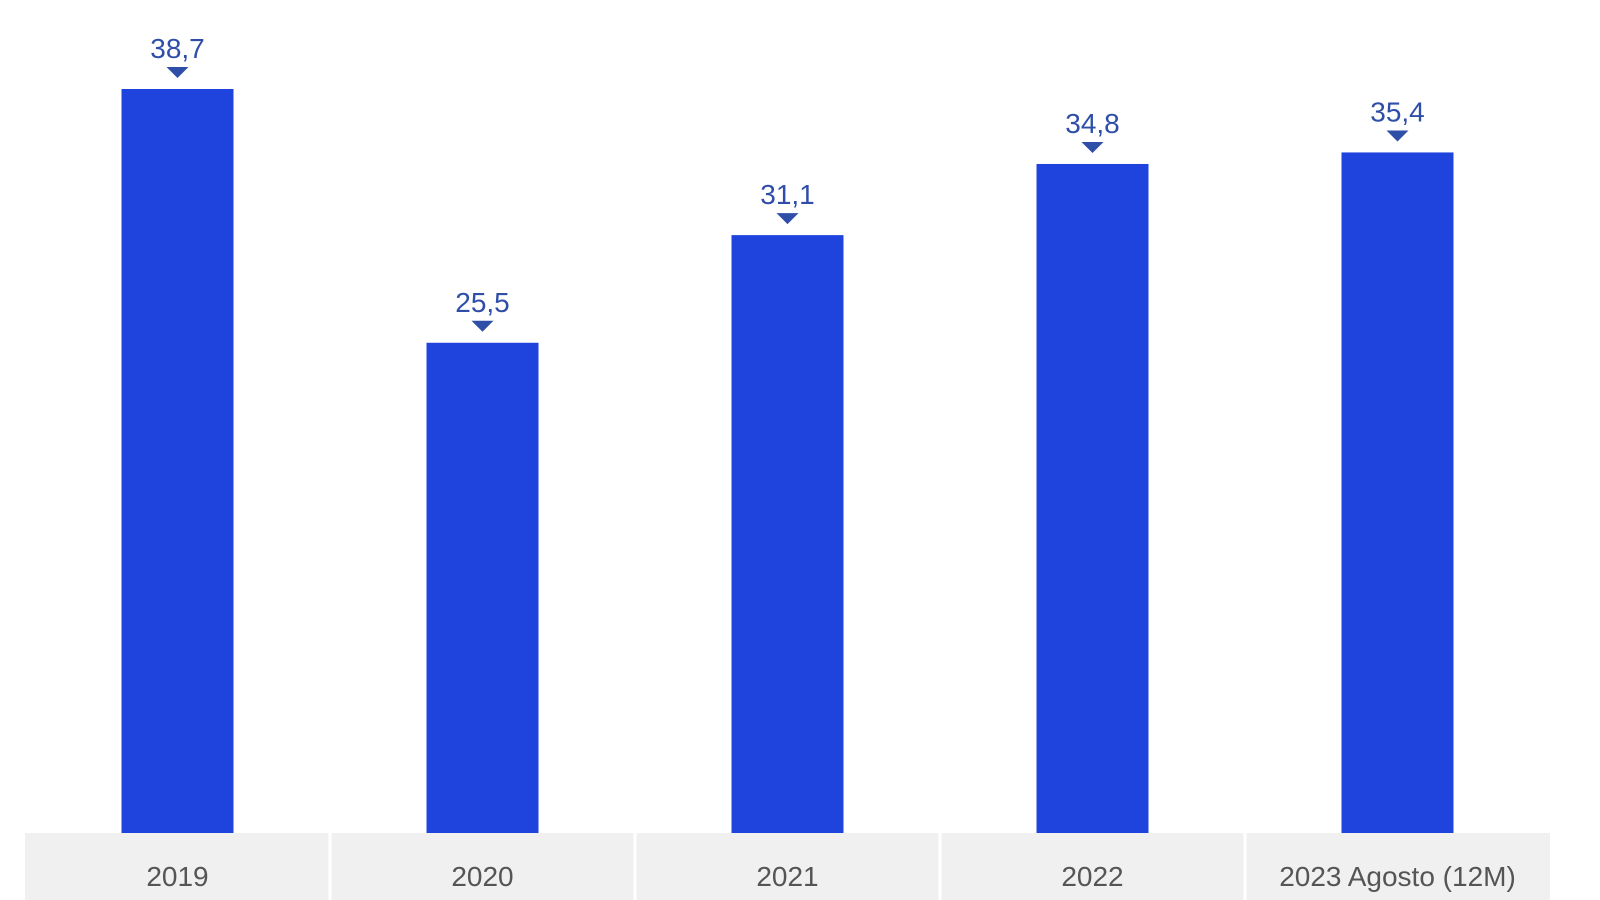  I want to click on category-tick-label: 2022, so click(1092, 876).